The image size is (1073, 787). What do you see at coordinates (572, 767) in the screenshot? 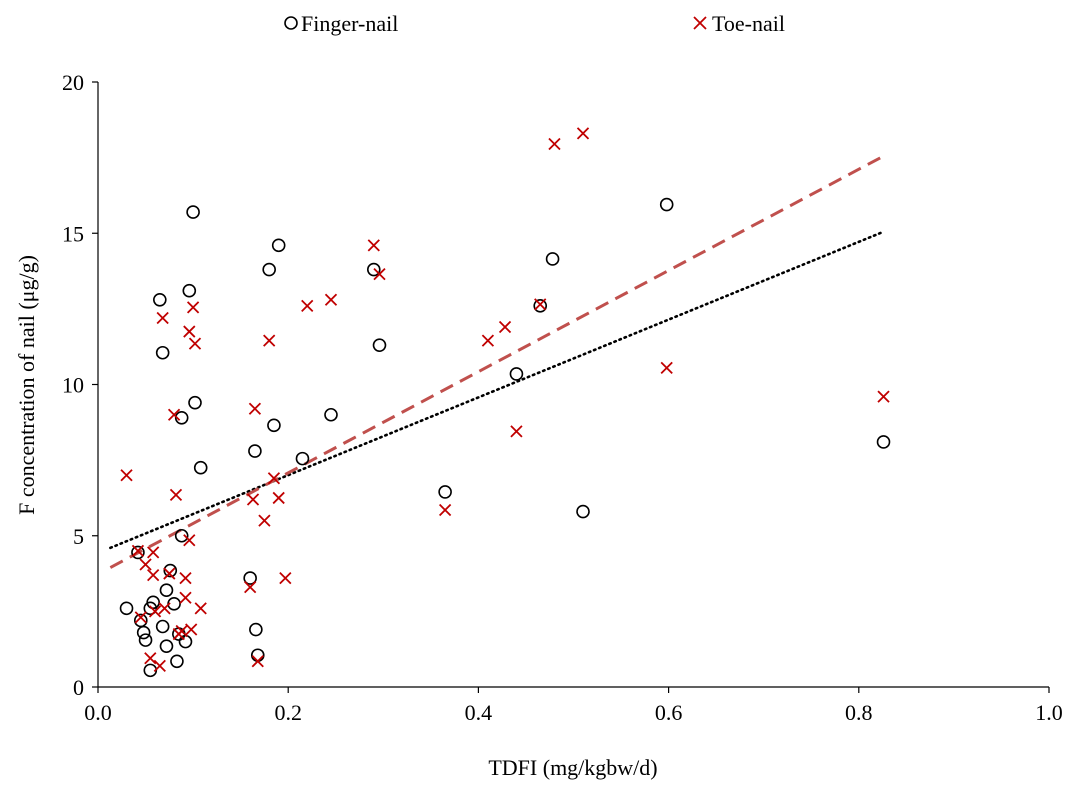
I see `x-axis-label: TDFI (mg/kgbw/d)` at bounding box center [572, 767].